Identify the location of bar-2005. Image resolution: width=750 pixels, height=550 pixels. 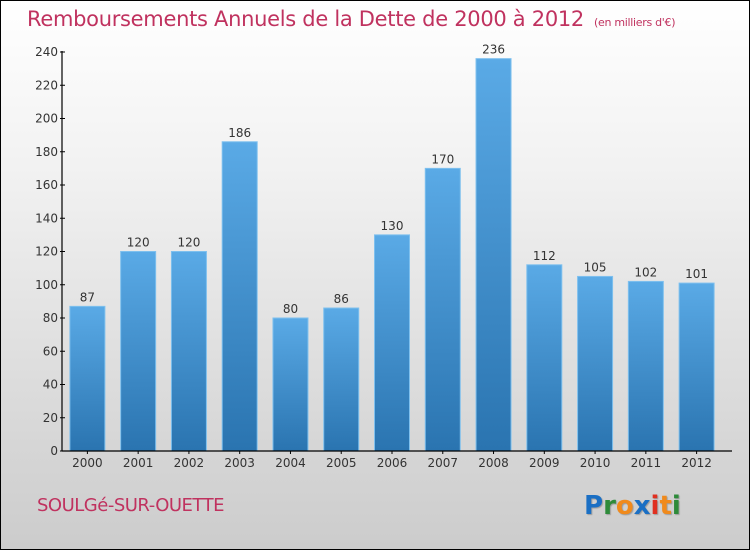
(341, 379).